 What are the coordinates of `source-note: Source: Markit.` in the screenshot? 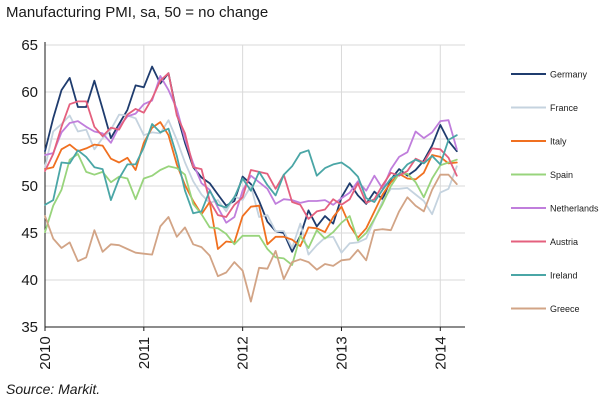 It's located at (53, 389).